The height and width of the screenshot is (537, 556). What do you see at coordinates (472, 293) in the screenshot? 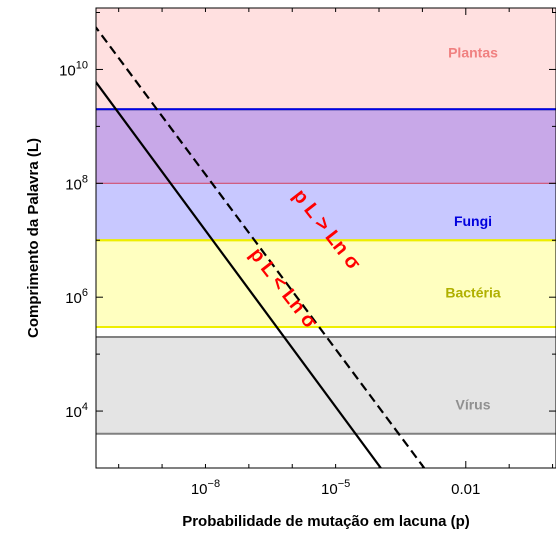
I see `band-label-2: Bactéria` at bounding box center [472, 293].